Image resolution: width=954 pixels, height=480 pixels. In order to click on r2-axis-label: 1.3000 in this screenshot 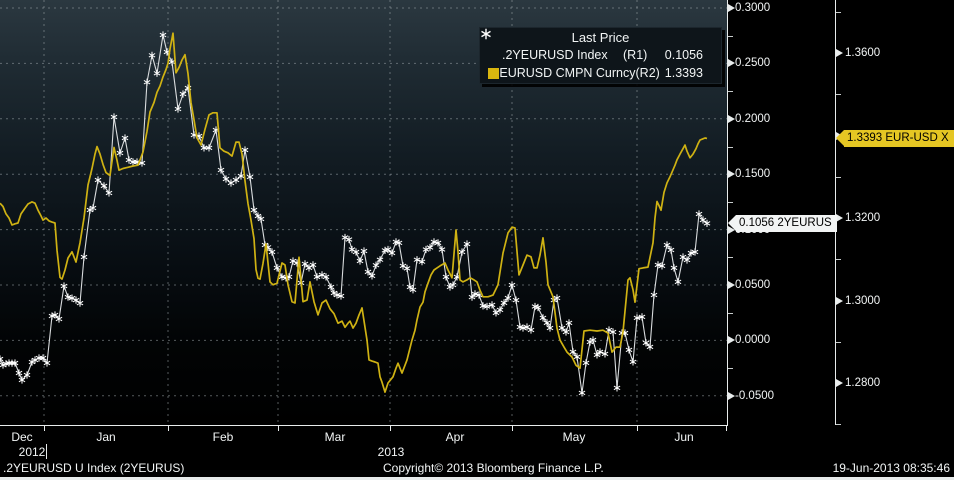, I will do `click(863, 300)`.